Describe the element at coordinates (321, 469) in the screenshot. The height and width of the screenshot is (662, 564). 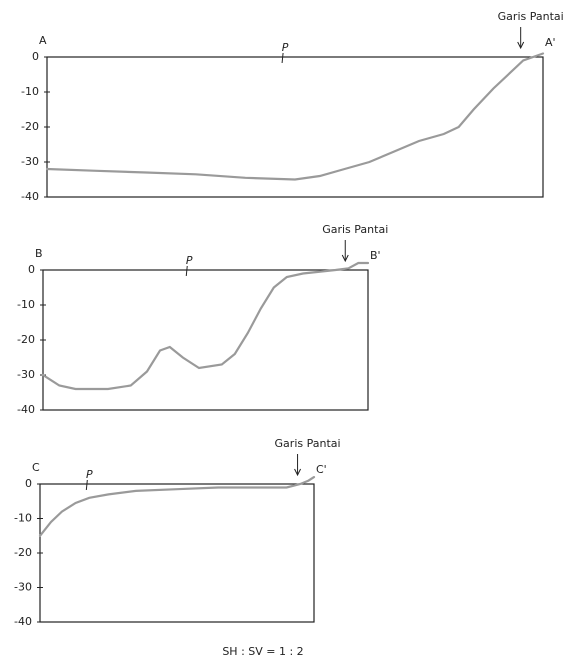
I see `end-label: C'` at that location.